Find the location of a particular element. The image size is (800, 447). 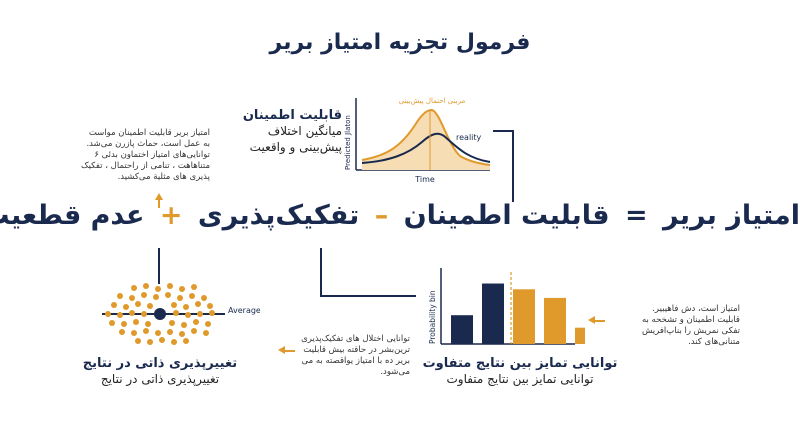

forecast-label: مربنی احتمال پیش‌بینی is located at coordinates (432, 101).